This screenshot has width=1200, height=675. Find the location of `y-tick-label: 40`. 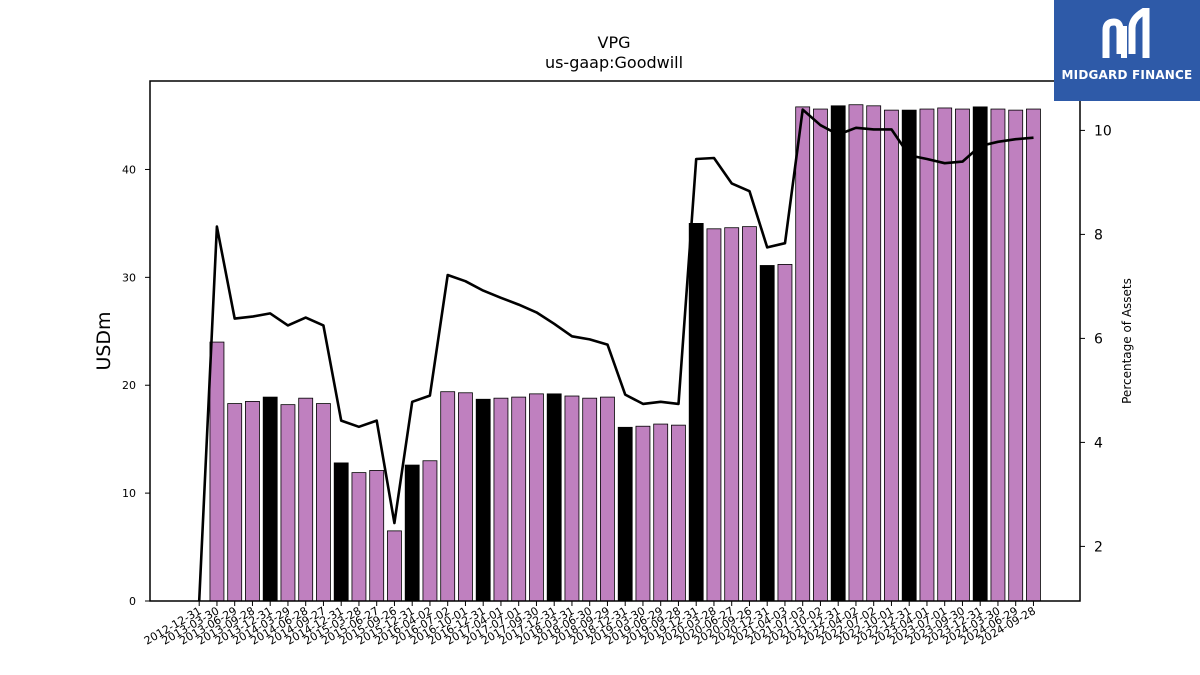

y-tick-label: 40 is located at coordinates (129, 169).